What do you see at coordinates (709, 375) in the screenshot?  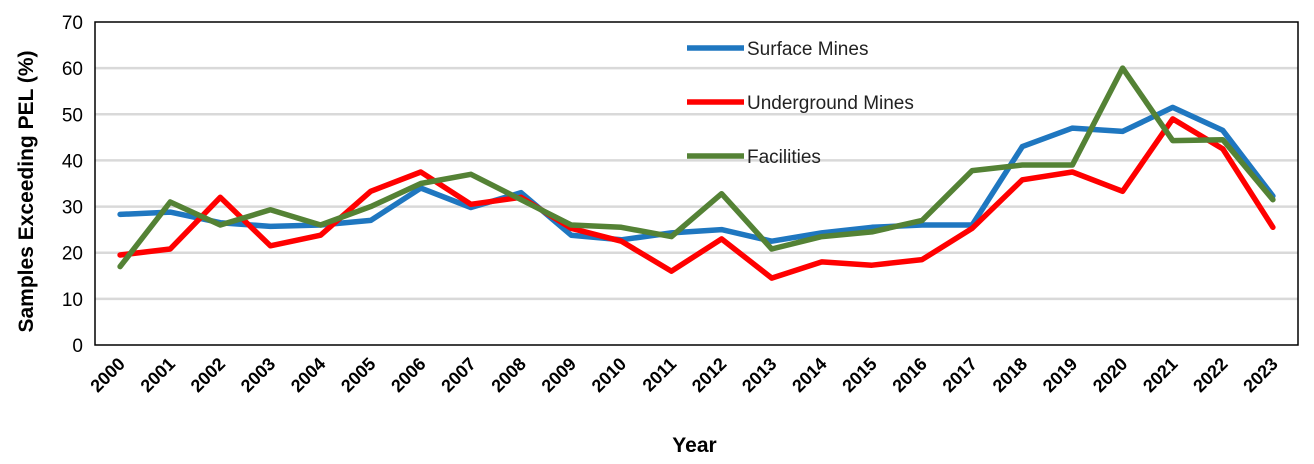 I see `x-tick-label: 2012` at bounding box center [709, 375].